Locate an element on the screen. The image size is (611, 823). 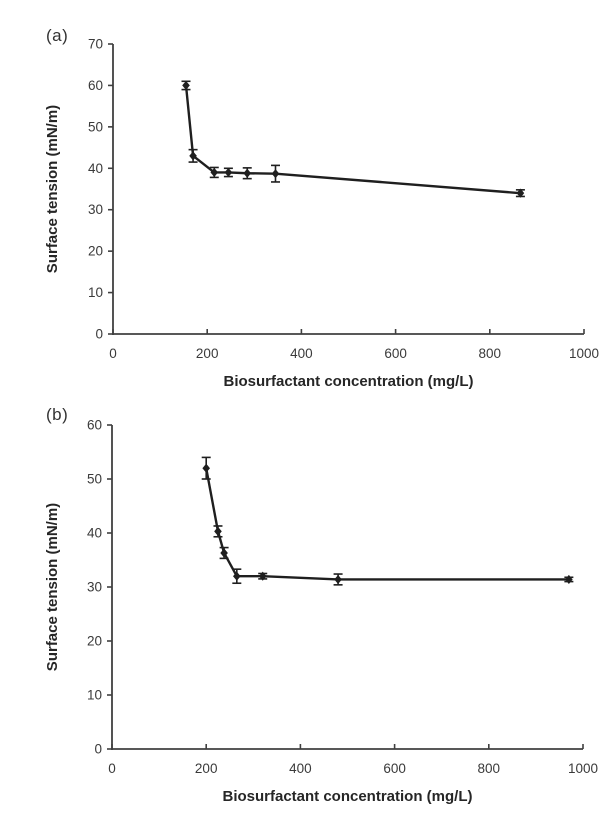
data-line-a is located at coordinates (352, 140).